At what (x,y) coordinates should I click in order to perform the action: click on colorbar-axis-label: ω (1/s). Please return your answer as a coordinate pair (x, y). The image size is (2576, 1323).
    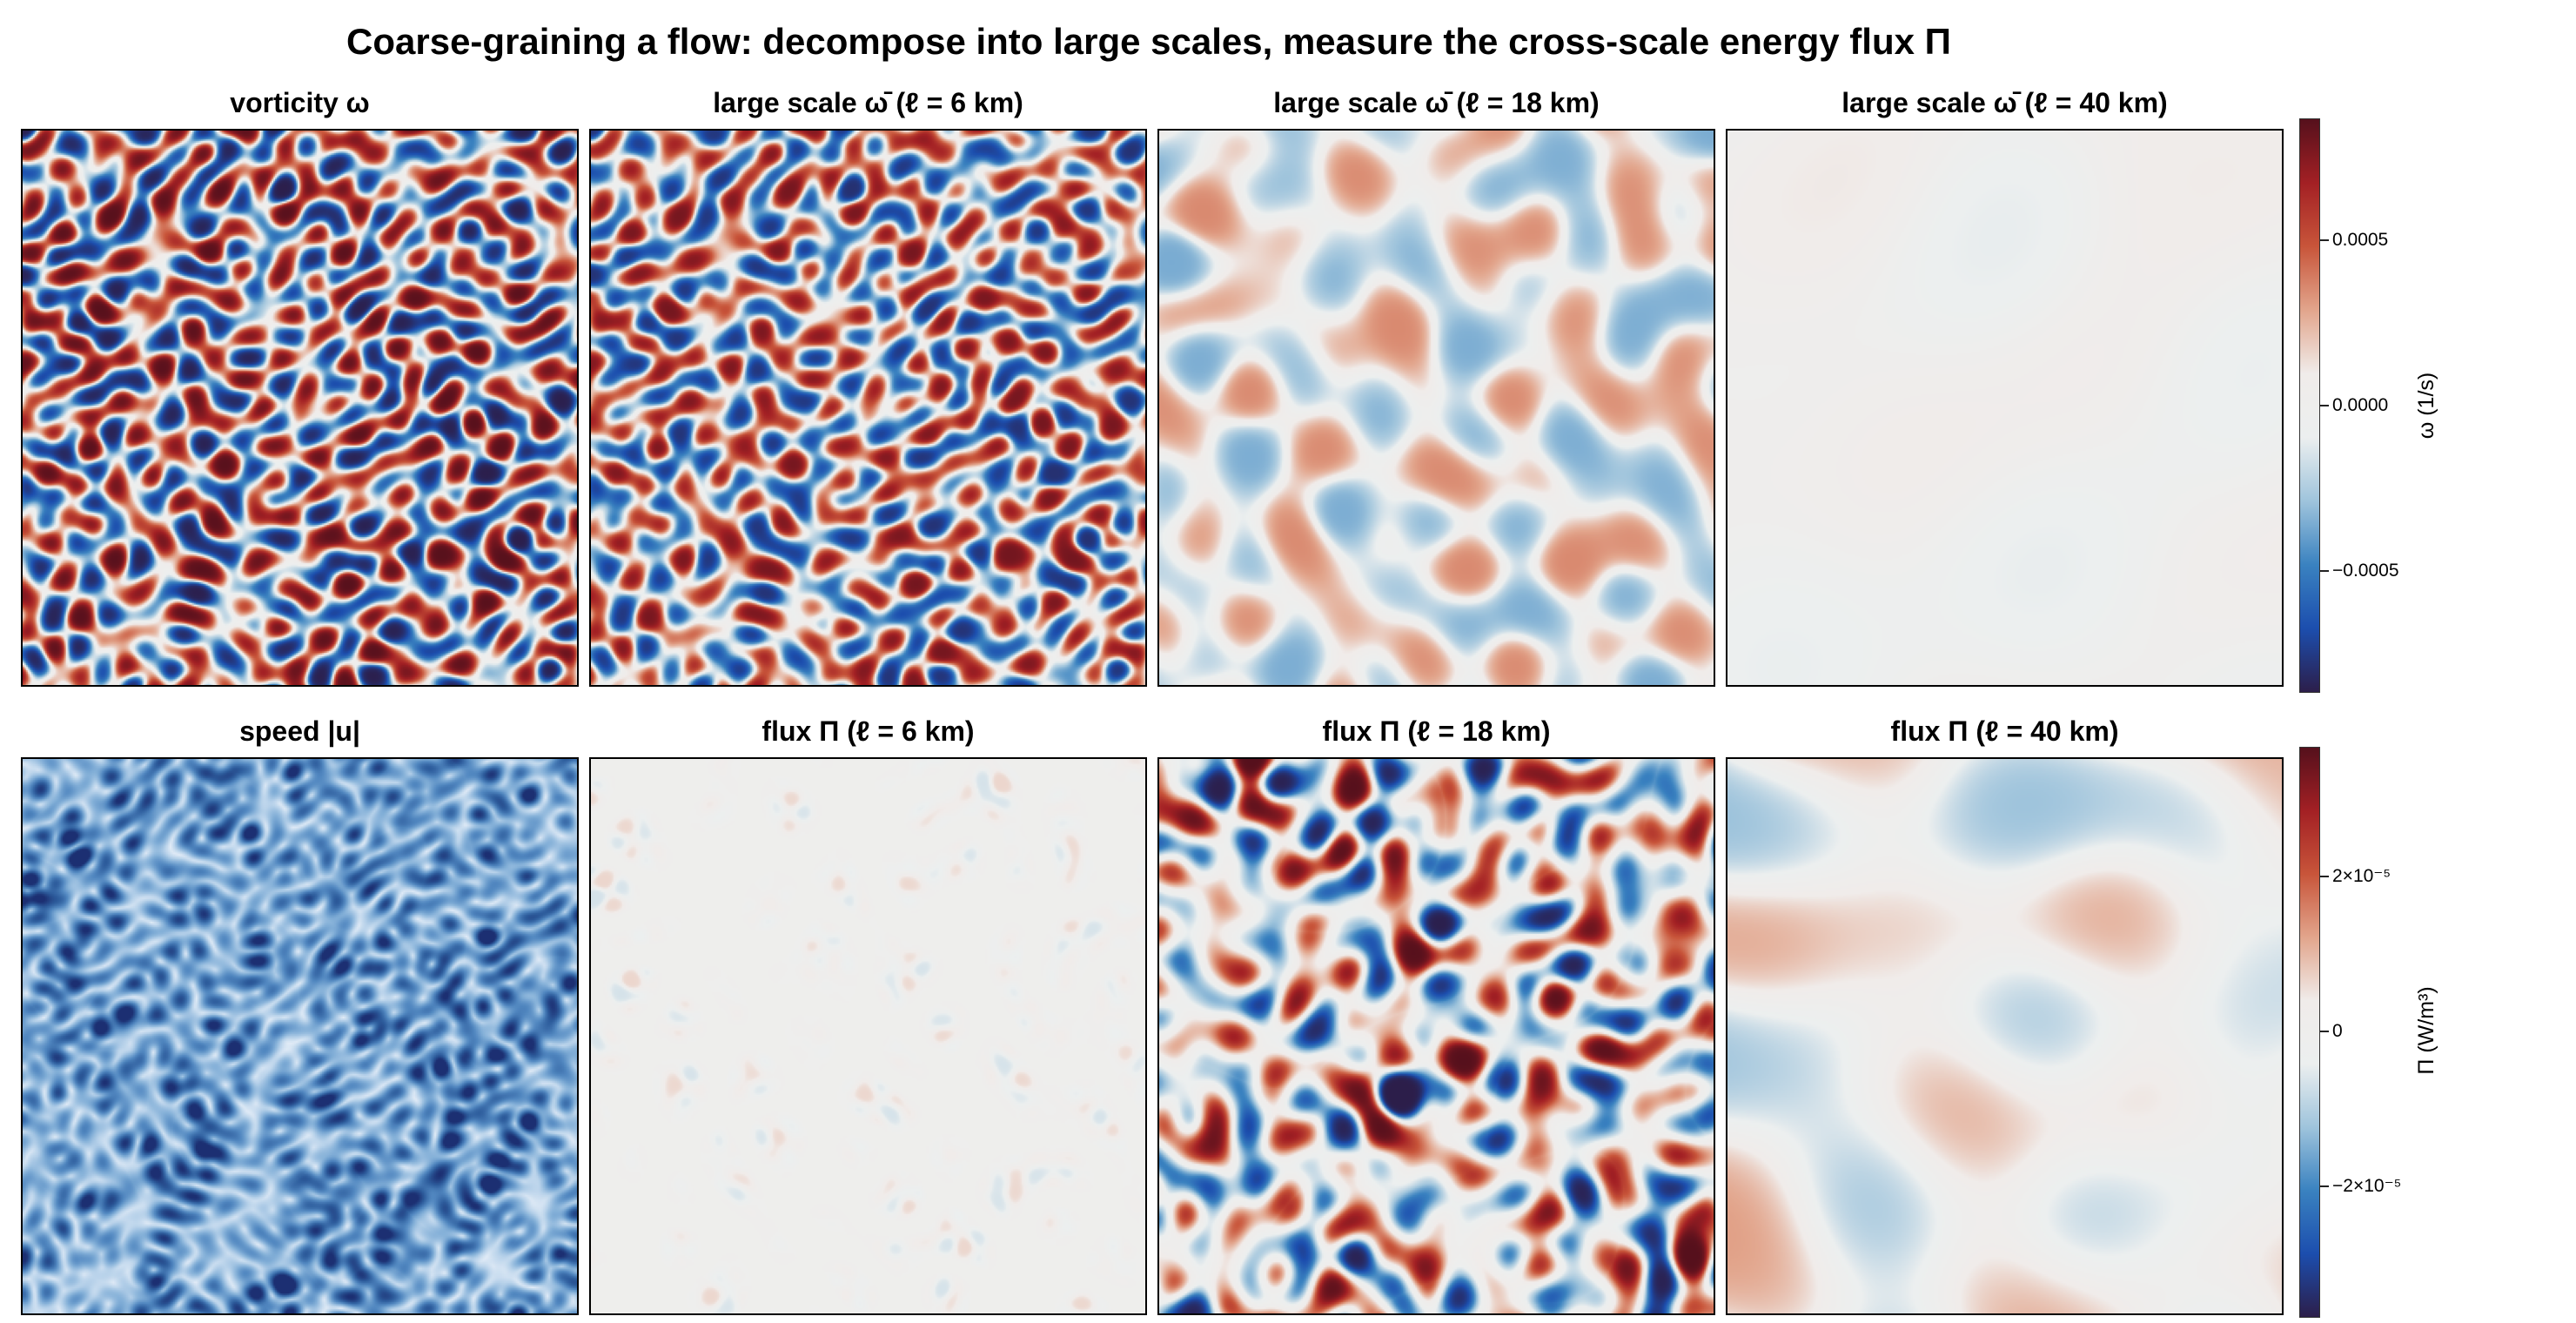
    Looking at the image, I should click on (2426, 406).